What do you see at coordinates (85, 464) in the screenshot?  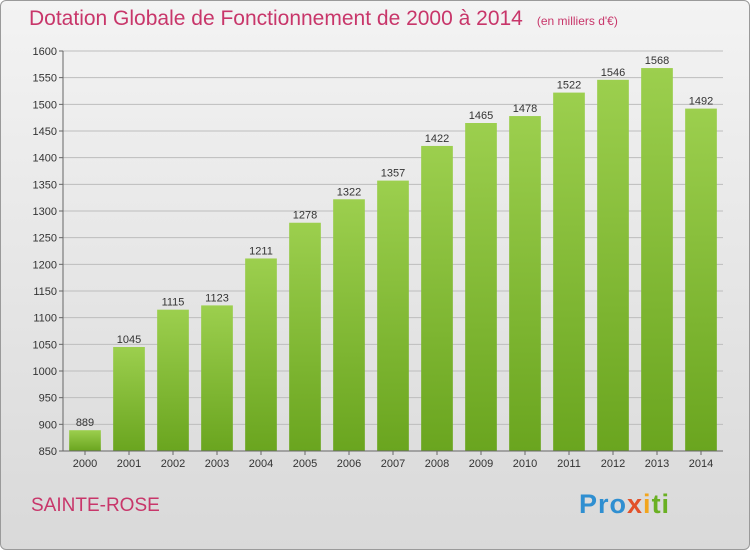 I see `x-tick-label: 2000` at bounding box center [85, 464].